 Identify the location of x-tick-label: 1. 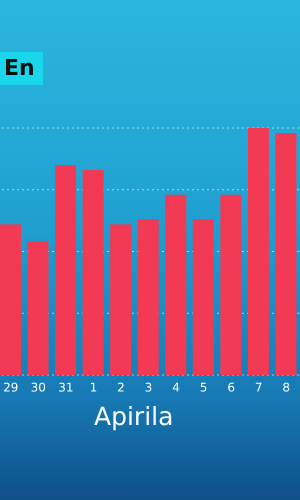
(94, 387).